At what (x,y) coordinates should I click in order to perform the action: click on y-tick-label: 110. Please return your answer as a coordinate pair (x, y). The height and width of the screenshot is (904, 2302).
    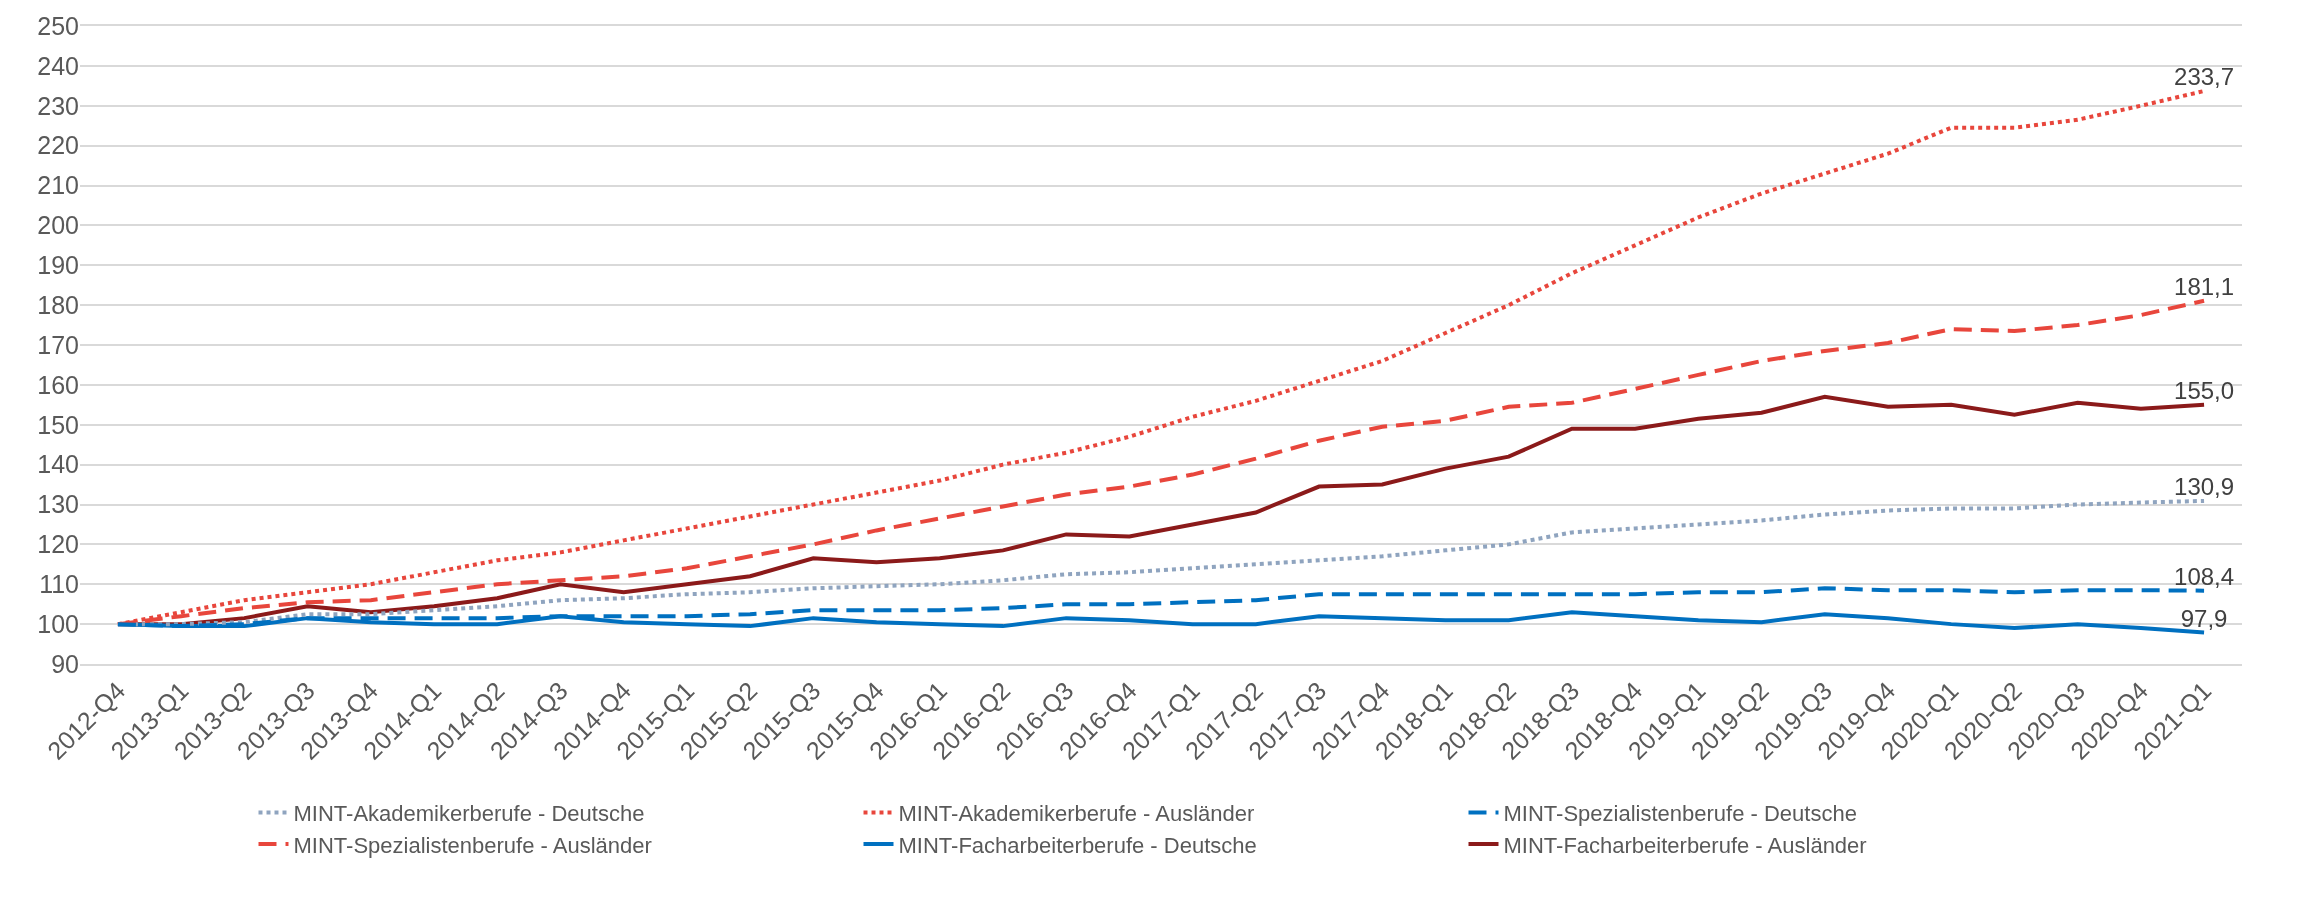
    Looking at the image, I should click on (59, 584).